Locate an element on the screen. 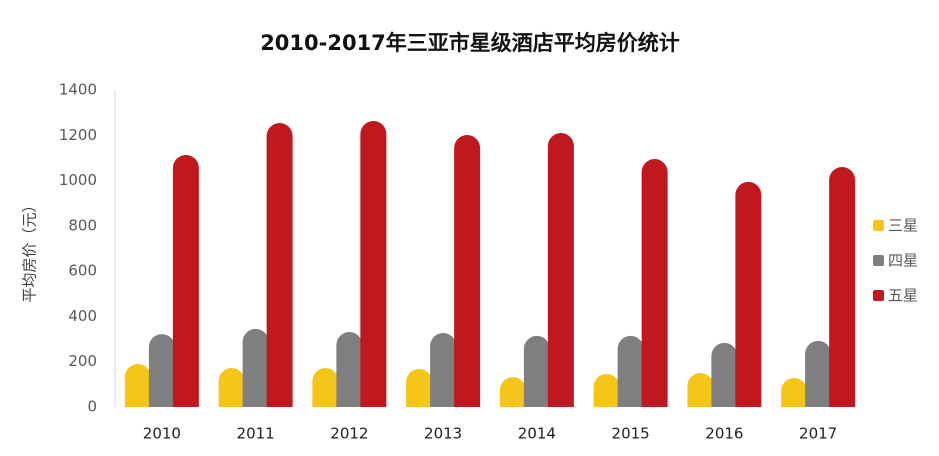  y-tick-label: 200 is located at coordinates (82, 361).